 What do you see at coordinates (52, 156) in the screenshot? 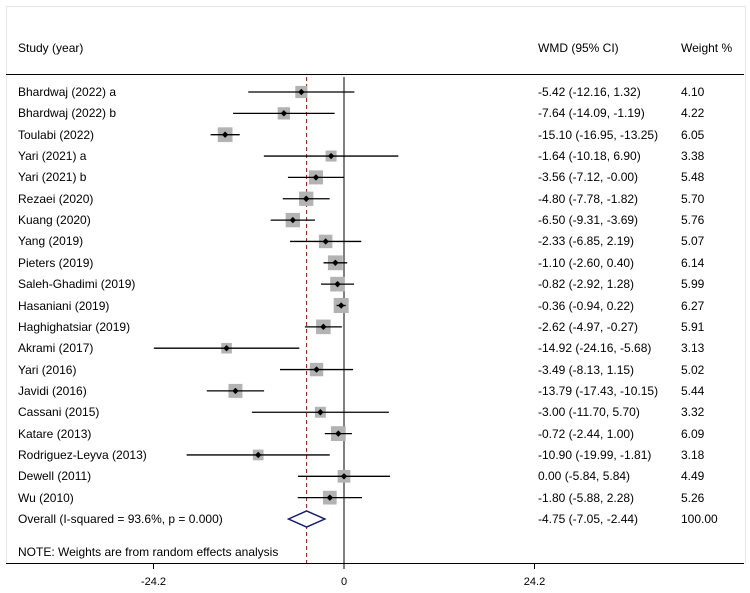
I see `study-label: Yari (2021) a` at bounding box center [52, 156].